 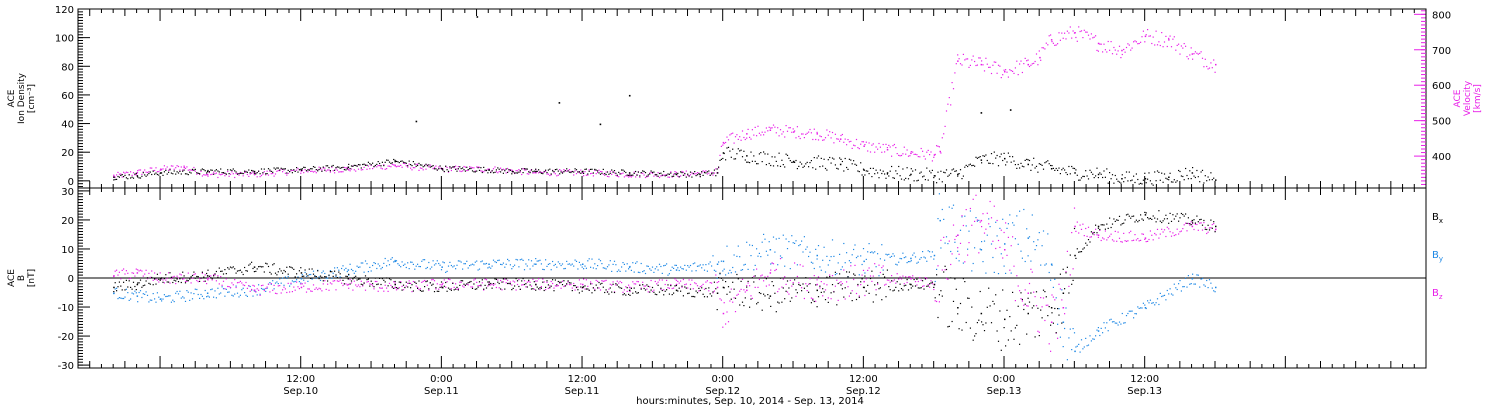 What do you see at coordinates (722, 379) in the screenshot?
I see `x-tick-time-label: 0:00` at bounding box center [722, 379].